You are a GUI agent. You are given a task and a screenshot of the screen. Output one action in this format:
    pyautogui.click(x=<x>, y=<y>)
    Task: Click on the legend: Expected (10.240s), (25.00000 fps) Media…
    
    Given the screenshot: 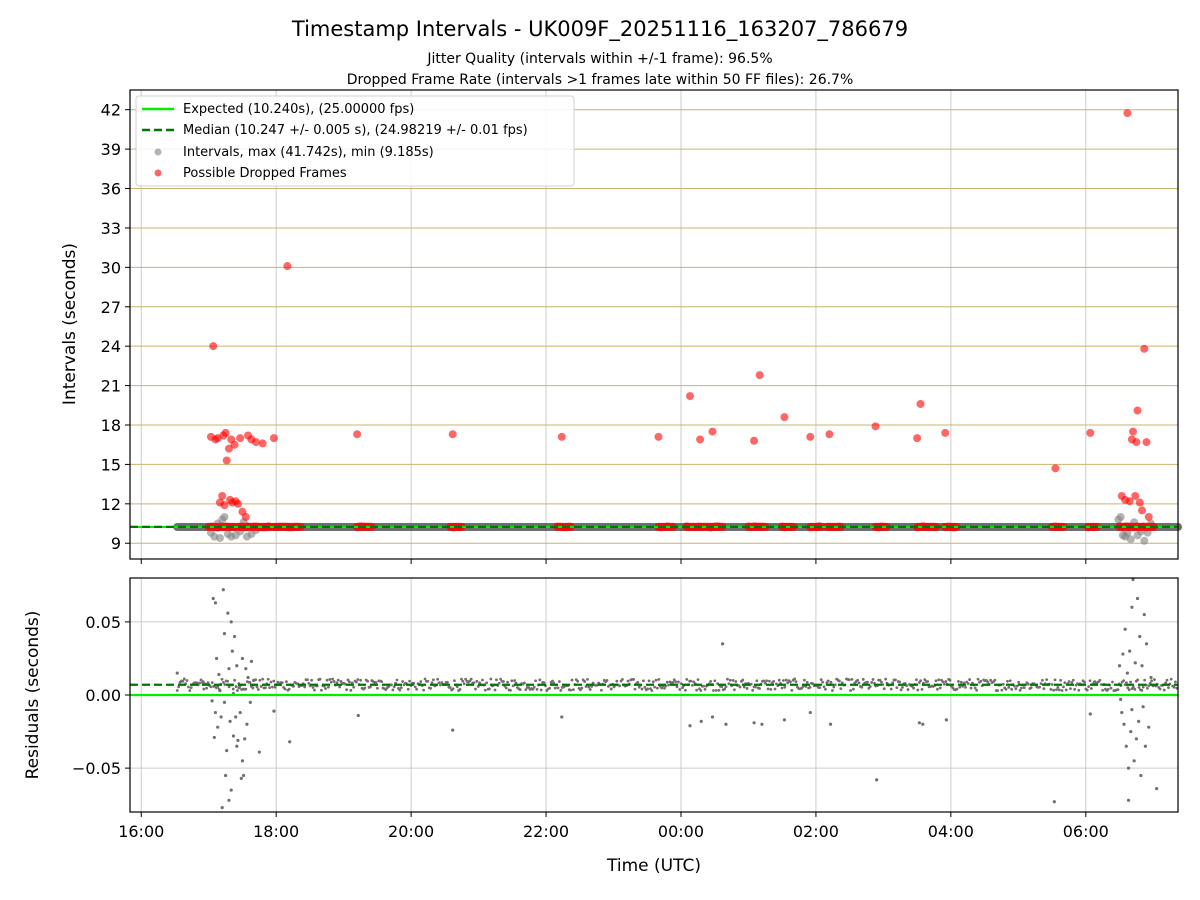 What is the action you would take?
    pyautogui.click(x=355, y=141)
    